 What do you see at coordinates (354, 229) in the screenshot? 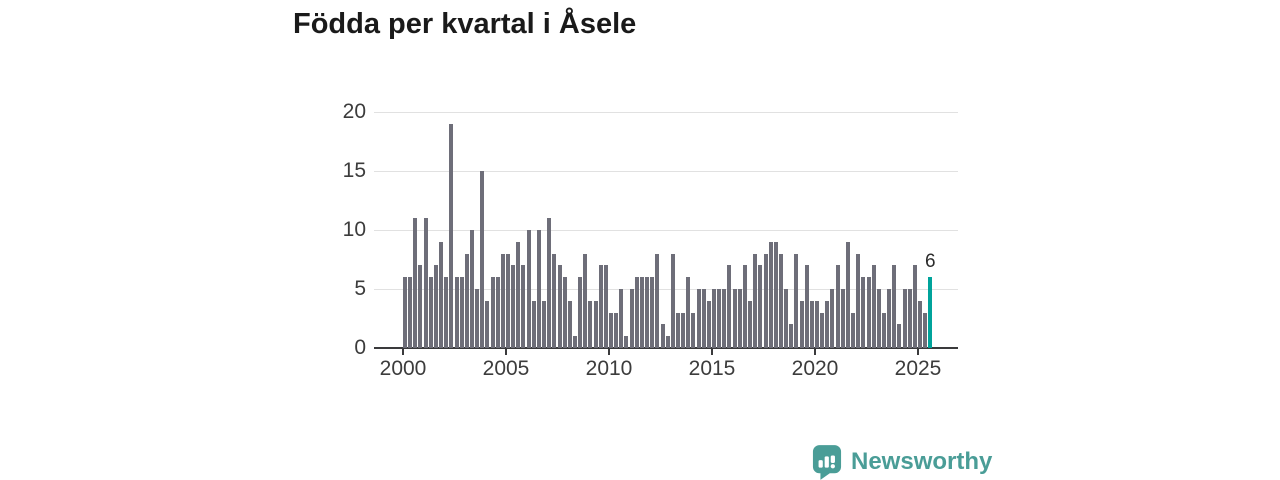
I see `y-tick-label: 10` at bounding box center [354, 229].